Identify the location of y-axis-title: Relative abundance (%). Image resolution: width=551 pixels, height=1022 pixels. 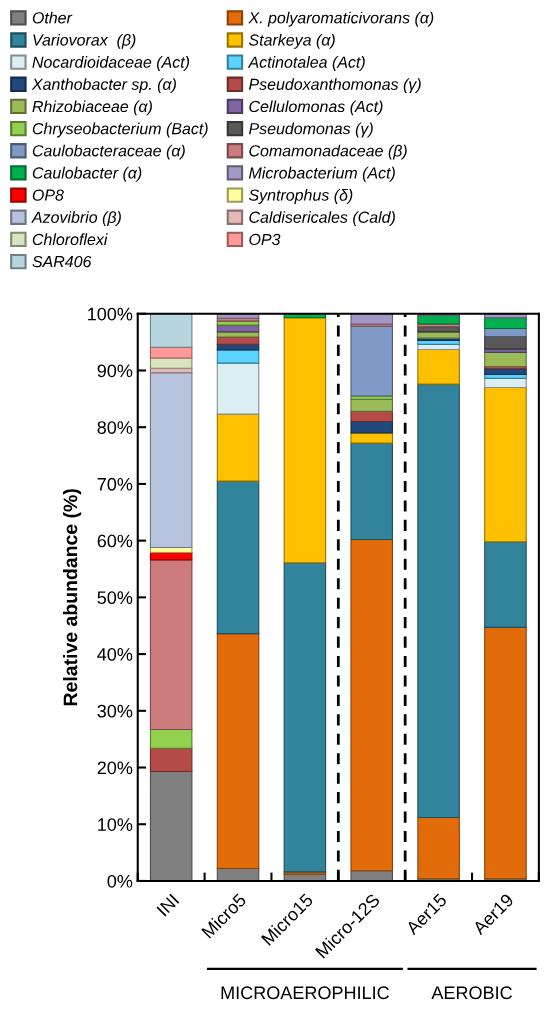
(72, 597).